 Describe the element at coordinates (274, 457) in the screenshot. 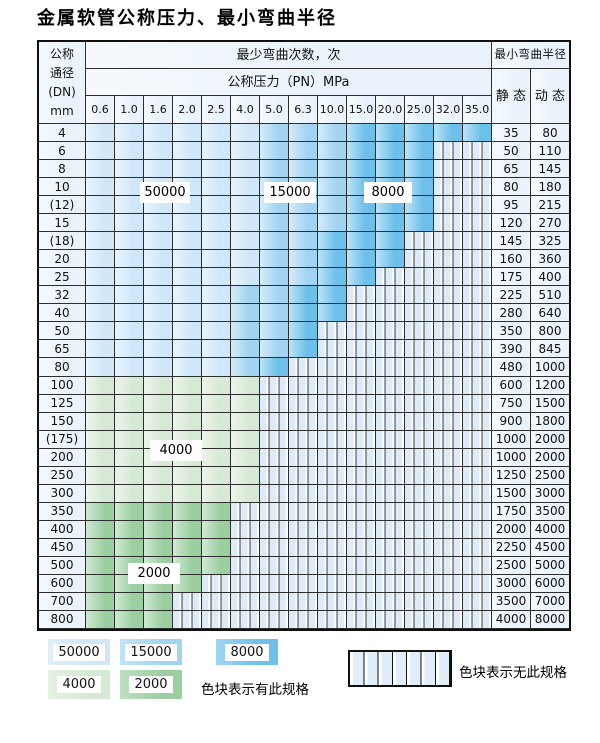

I see `spec-cell-dn200-pn5.0` at that location.